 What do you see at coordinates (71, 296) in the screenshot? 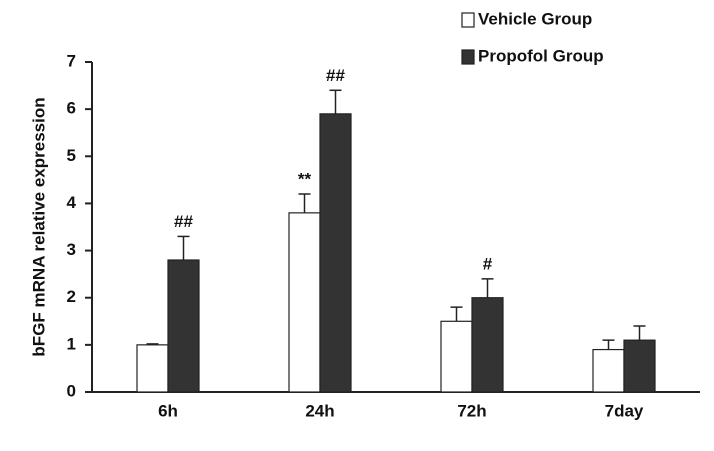
I see `y-tick-label: 2` at bounding box center [71, 296].